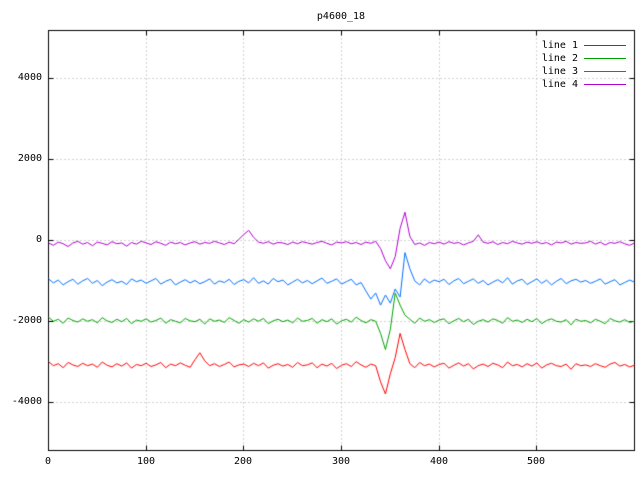  I want to click on legend-entry: line 3, so click(584, 71).